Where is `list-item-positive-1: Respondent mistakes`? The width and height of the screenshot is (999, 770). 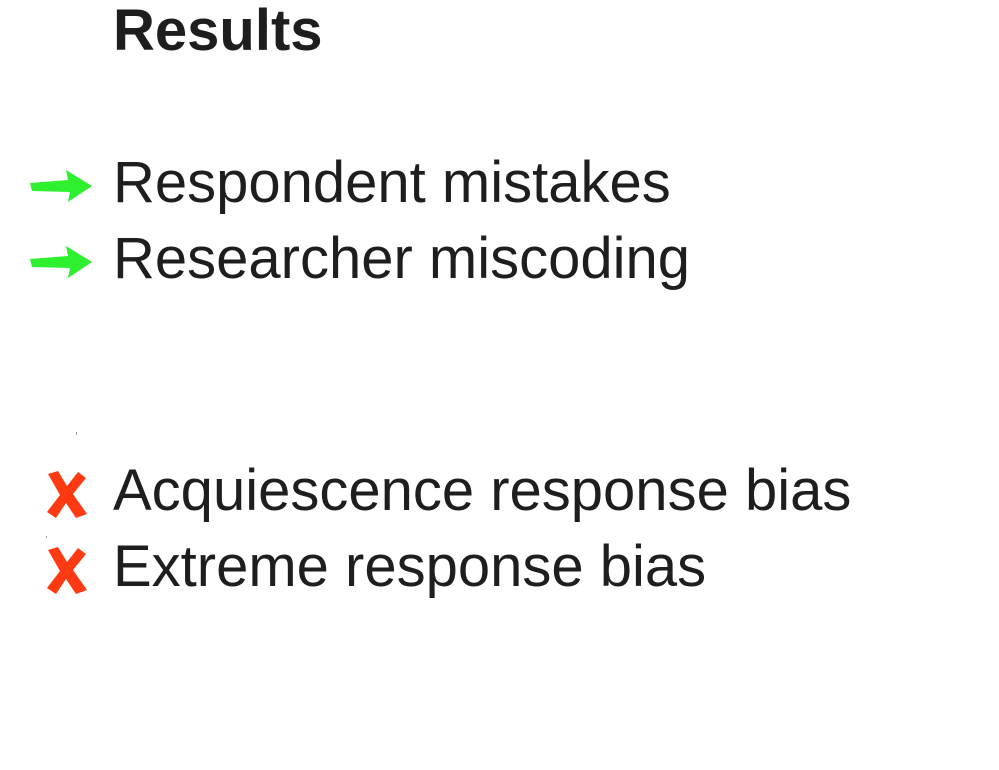 list-item-positive-1: Respondent mistakes is located at coordinates (499, 183).